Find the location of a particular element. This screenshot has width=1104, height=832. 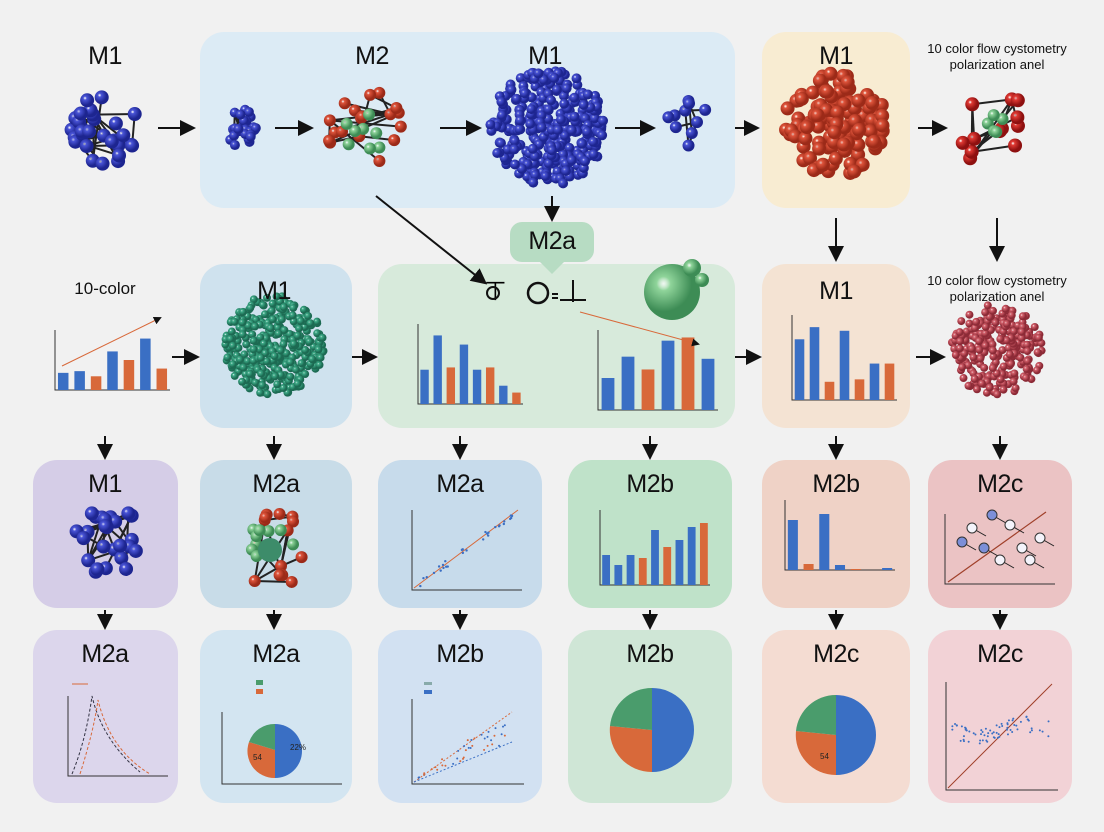

label-m2c: M2c is located at coordinates (836, 654).